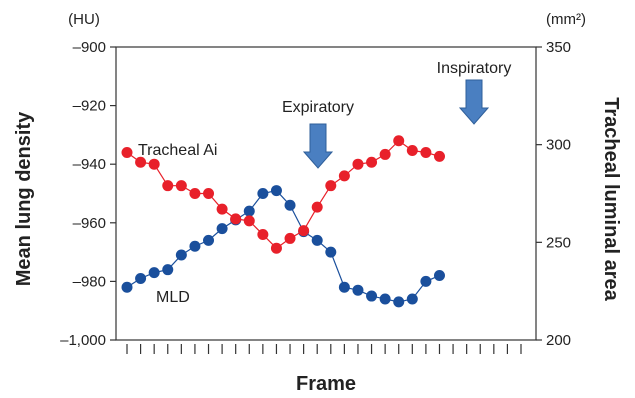  What do you see at coordinates (173, 297) in the screenshot?
I see `series-label-mld: MLD` at bounding box center [173, 297].